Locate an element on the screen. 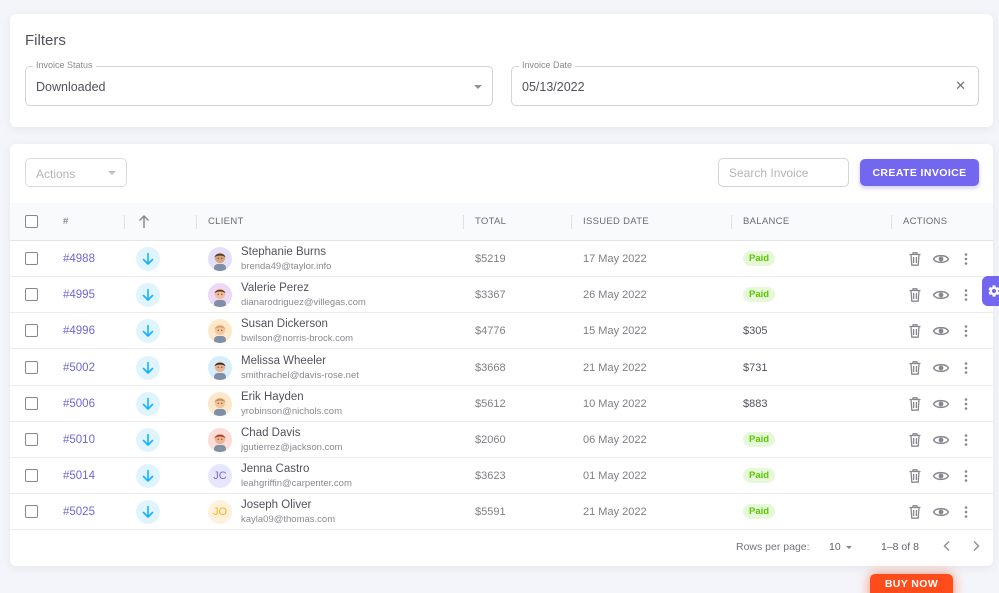 Image resolution: width=999 pixels, height=593 pixels. search-invoice-input is located at coordinates (783, 172).